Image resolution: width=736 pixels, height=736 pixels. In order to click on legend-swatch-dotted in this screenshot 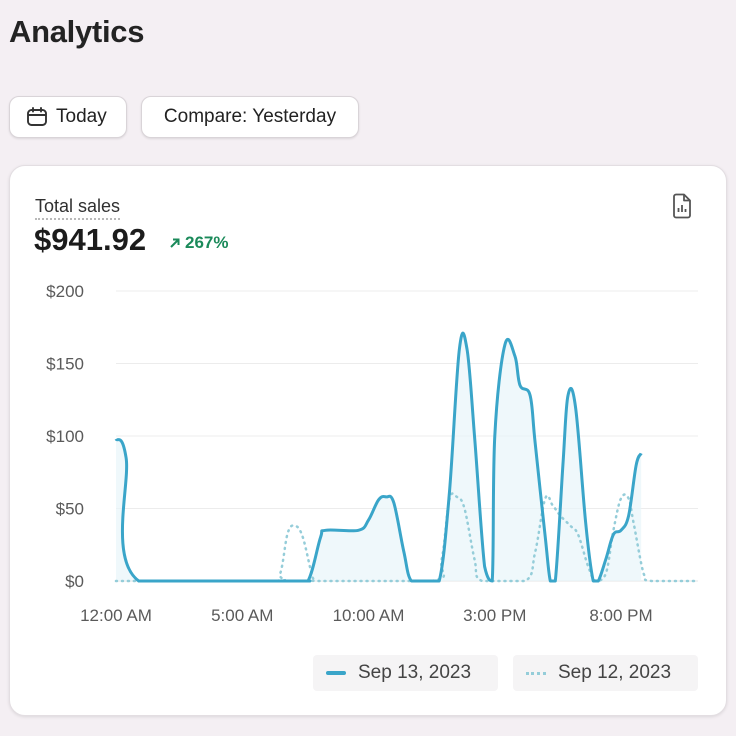, I will do `click(536, 673)`.